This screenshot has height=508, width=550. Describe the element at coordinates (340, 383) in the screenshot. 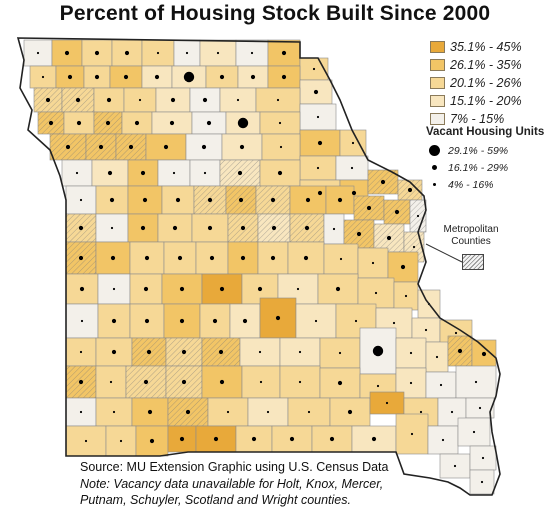

I see `county-138-vacancy-dot` at that location.